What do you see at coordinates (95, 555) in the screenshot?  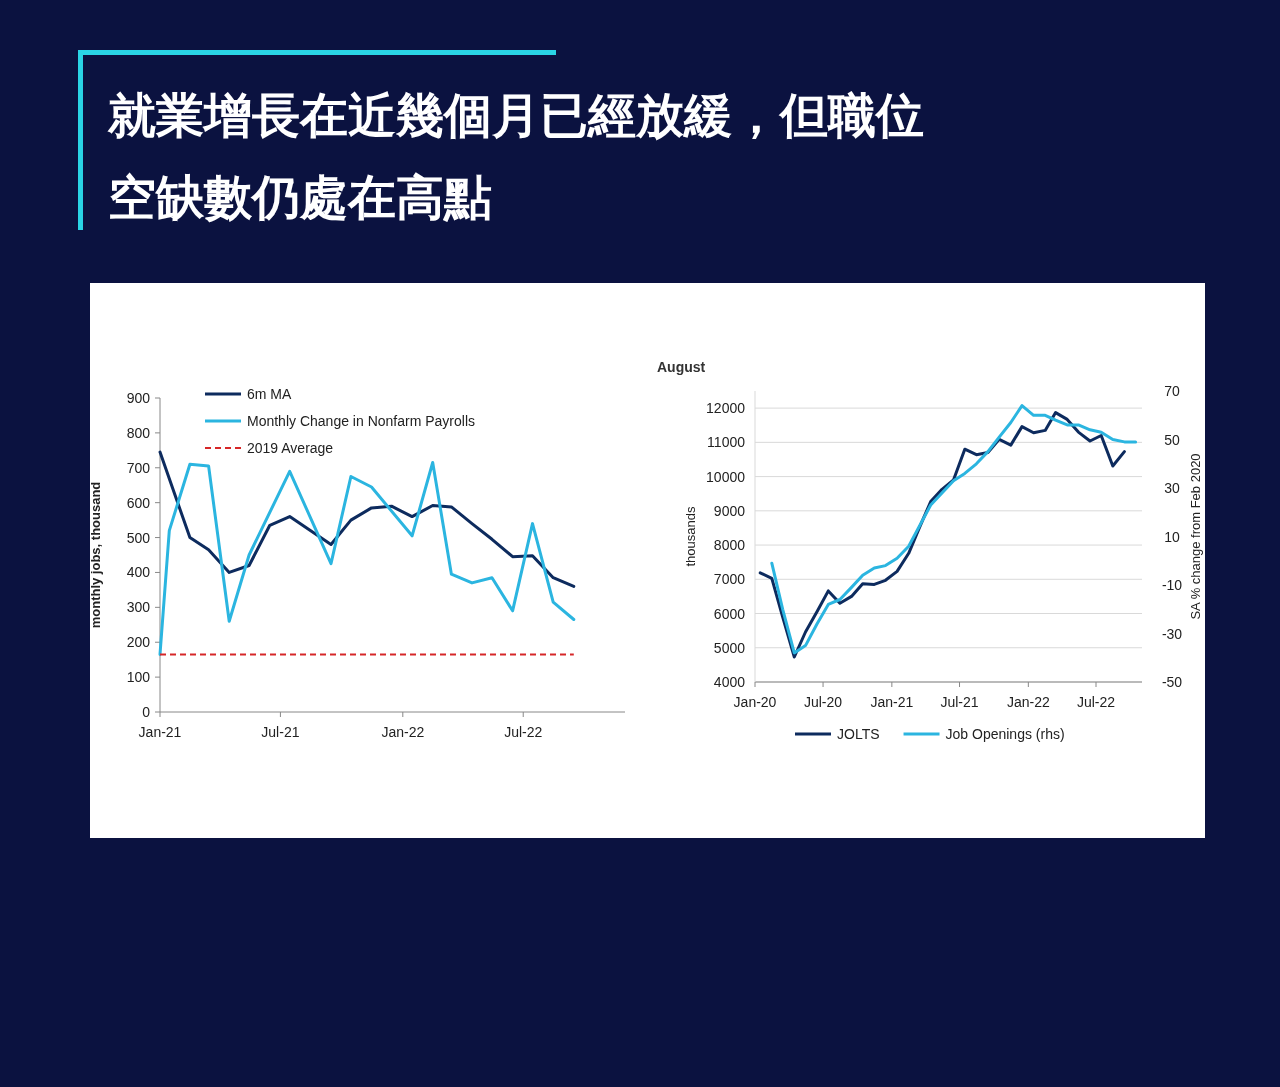 I see `y-axis-title: monthly jobs, thousand` at bounding box center [95, 555].